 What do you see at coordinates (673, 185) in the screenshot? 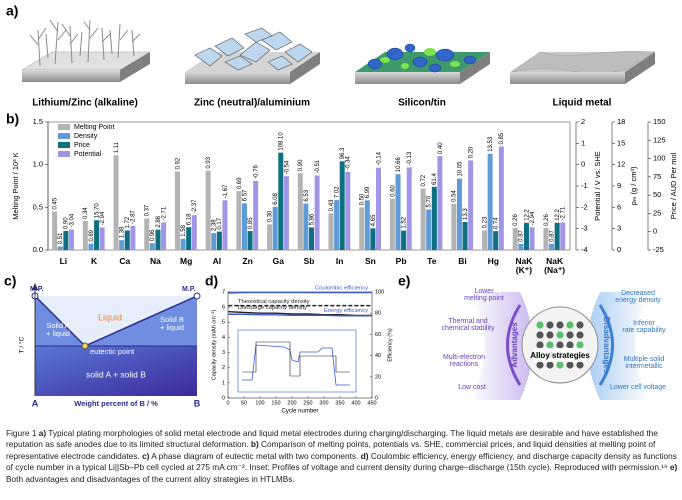
I see `axis-title: Price / AUD Per mol` at bounding box center [673, 185].